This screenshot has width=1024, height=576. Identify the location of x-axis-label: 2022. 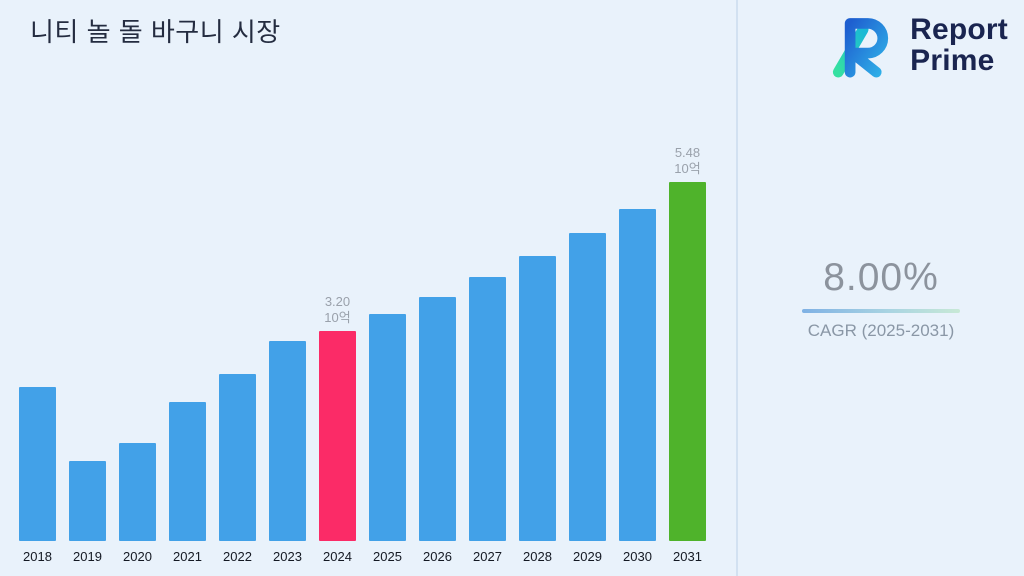
(237, 556).